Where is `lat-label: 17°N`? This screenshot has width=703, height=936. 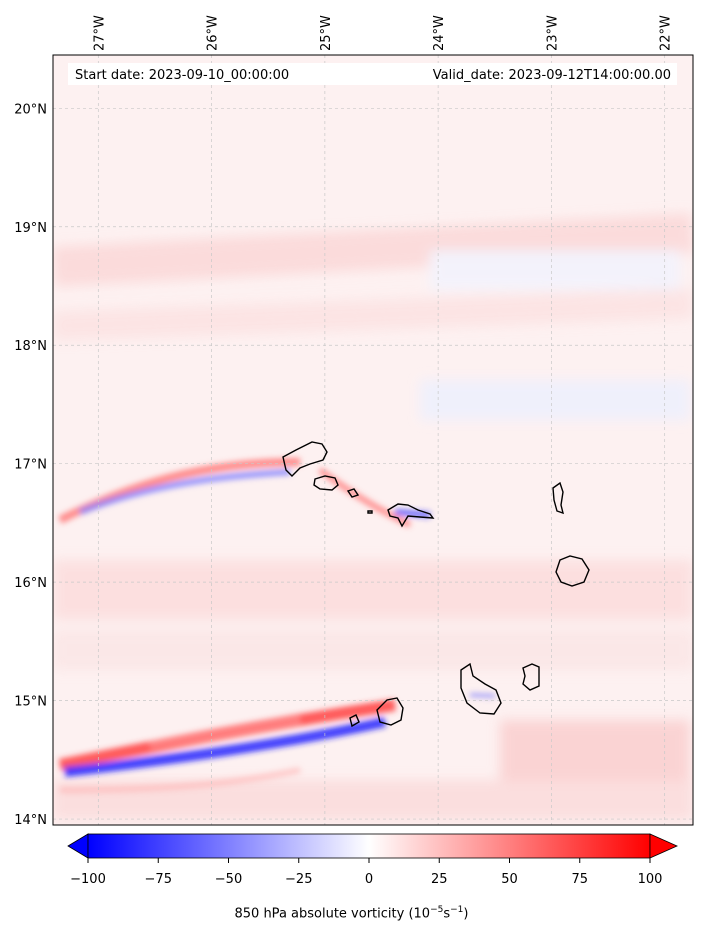 lat-label: 17°N is located at coordinates (30, 465).